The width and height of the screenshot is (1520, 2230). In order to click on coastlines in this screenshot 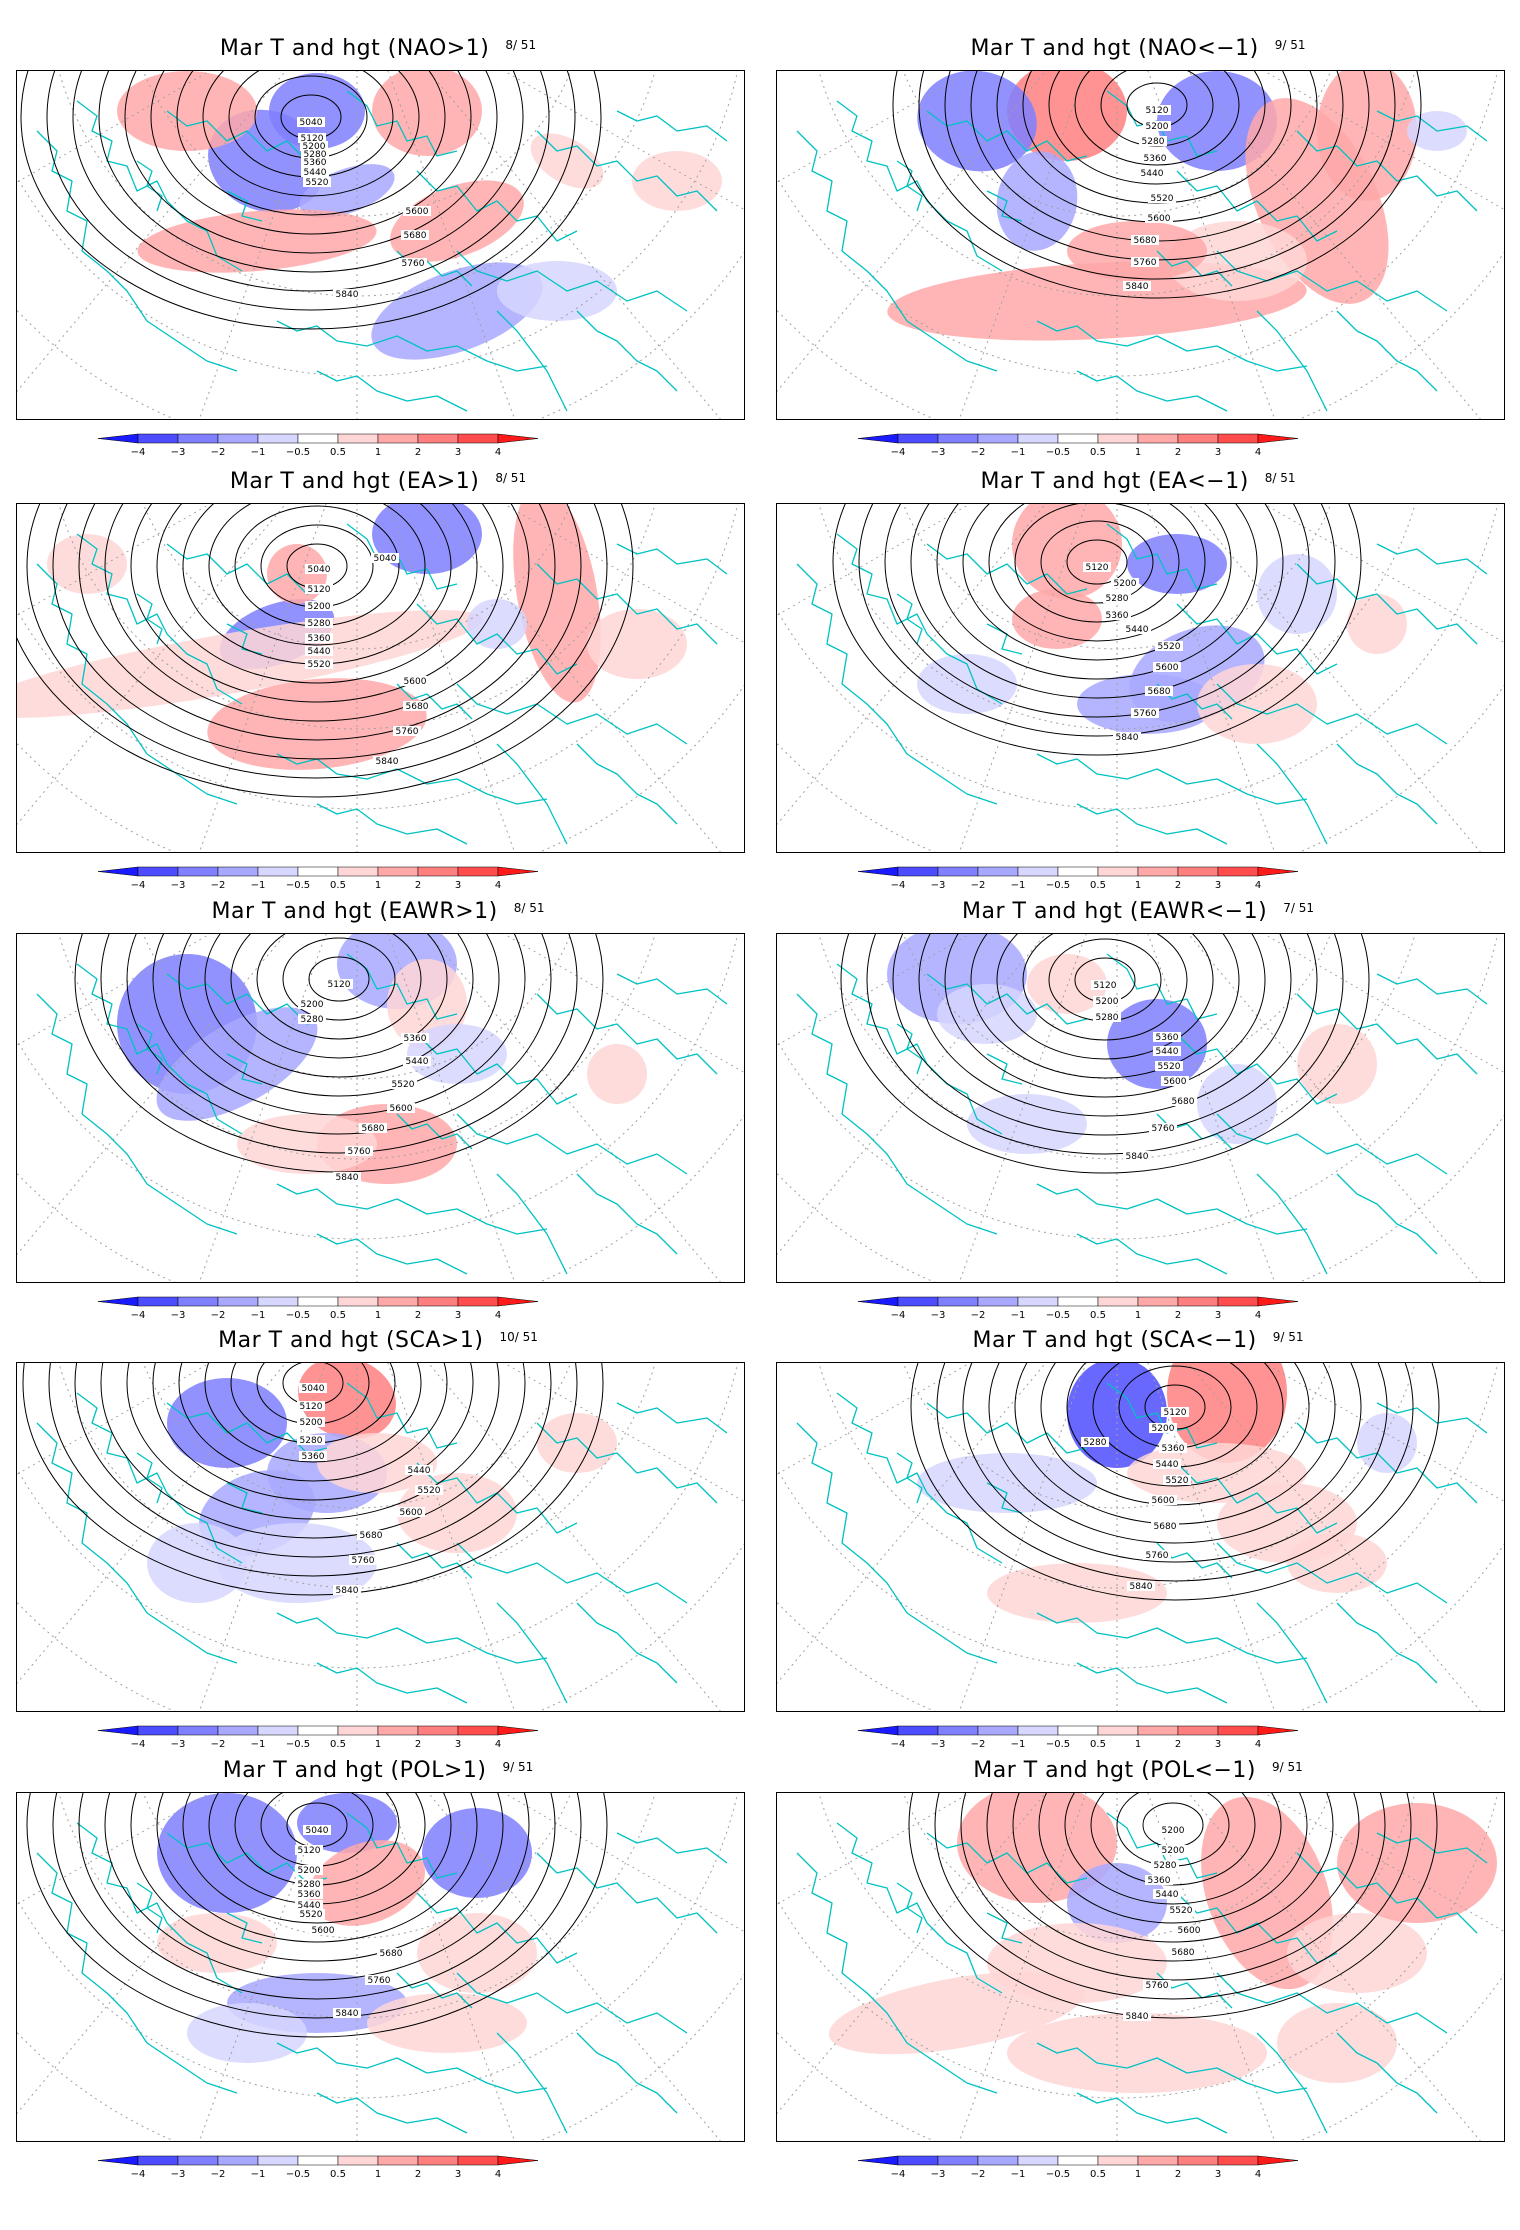, I will do `click(382, 684)`.